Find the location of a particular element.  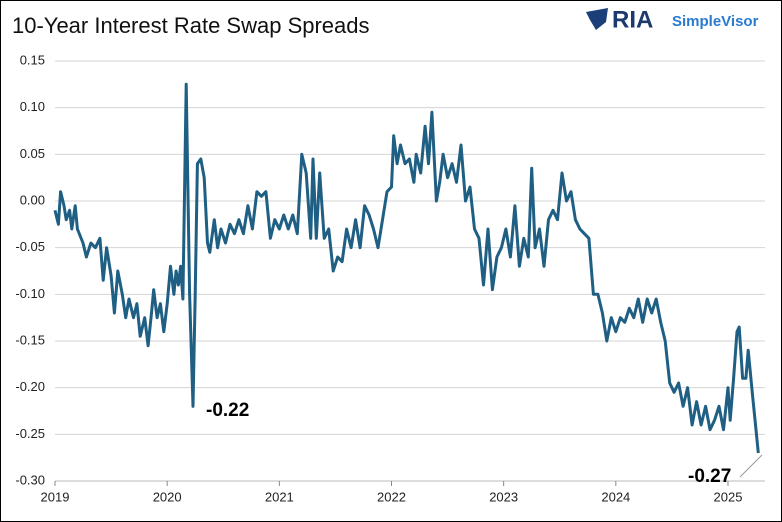

logo: RIA SimpleVisor is located at coordinates (672, 19).